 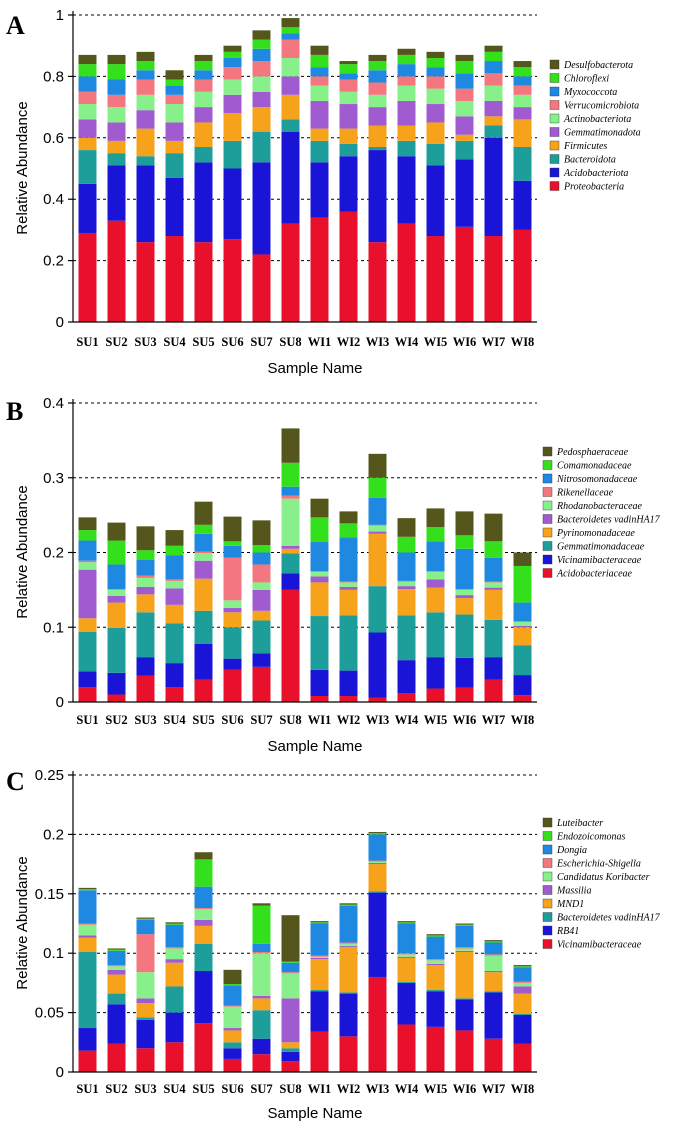 I want to click on y-tick-label: 0.3, so click(x=53, y=478).